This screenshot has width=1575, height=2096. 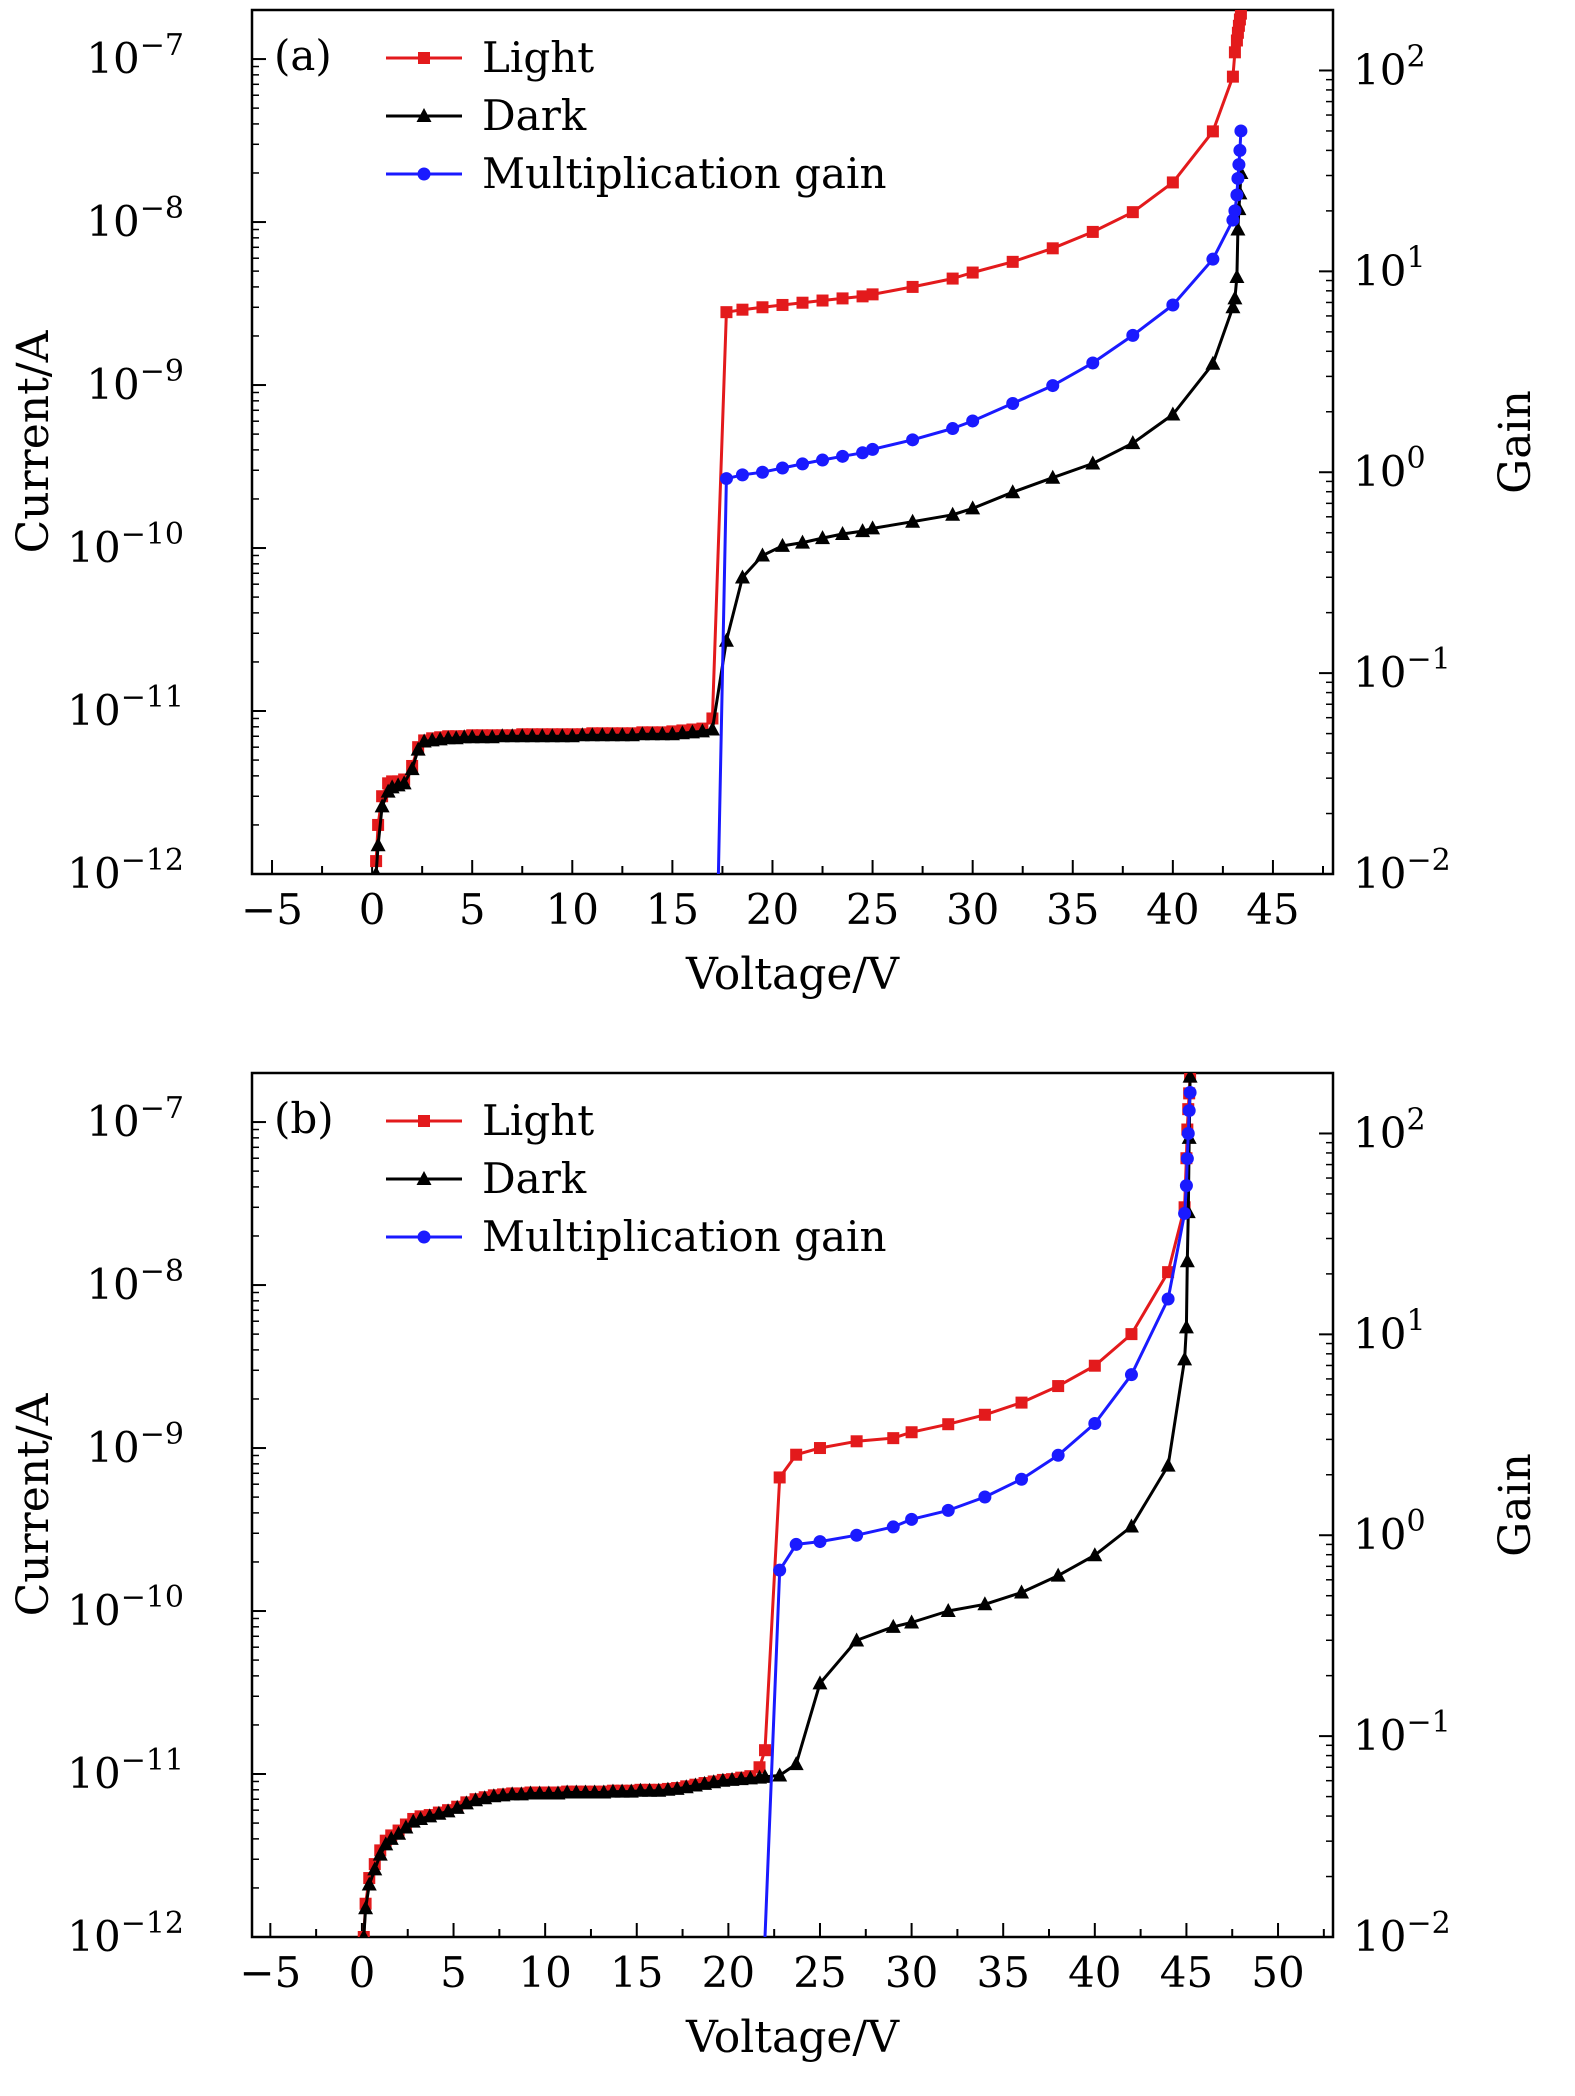 I want to click on y2-tick-label: 10¹, so click(x=1389, y=1330).